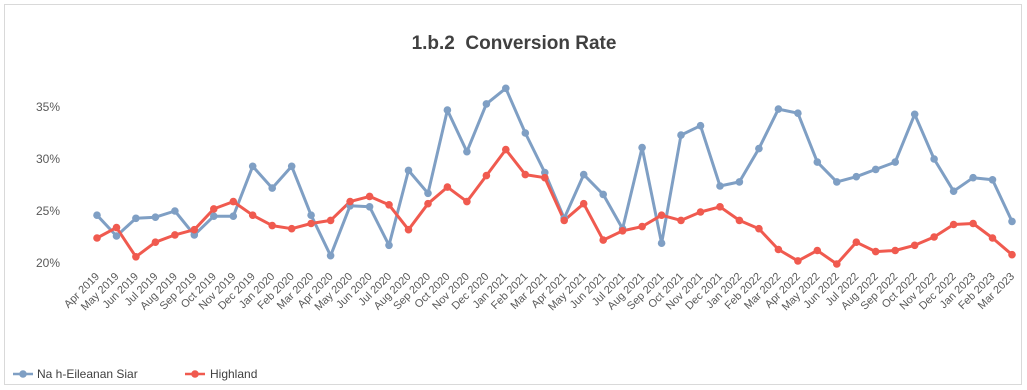 The height and width of the screenshot is (390, 1027). I want to click on y-tick-label: 30%, so click(48, 159).